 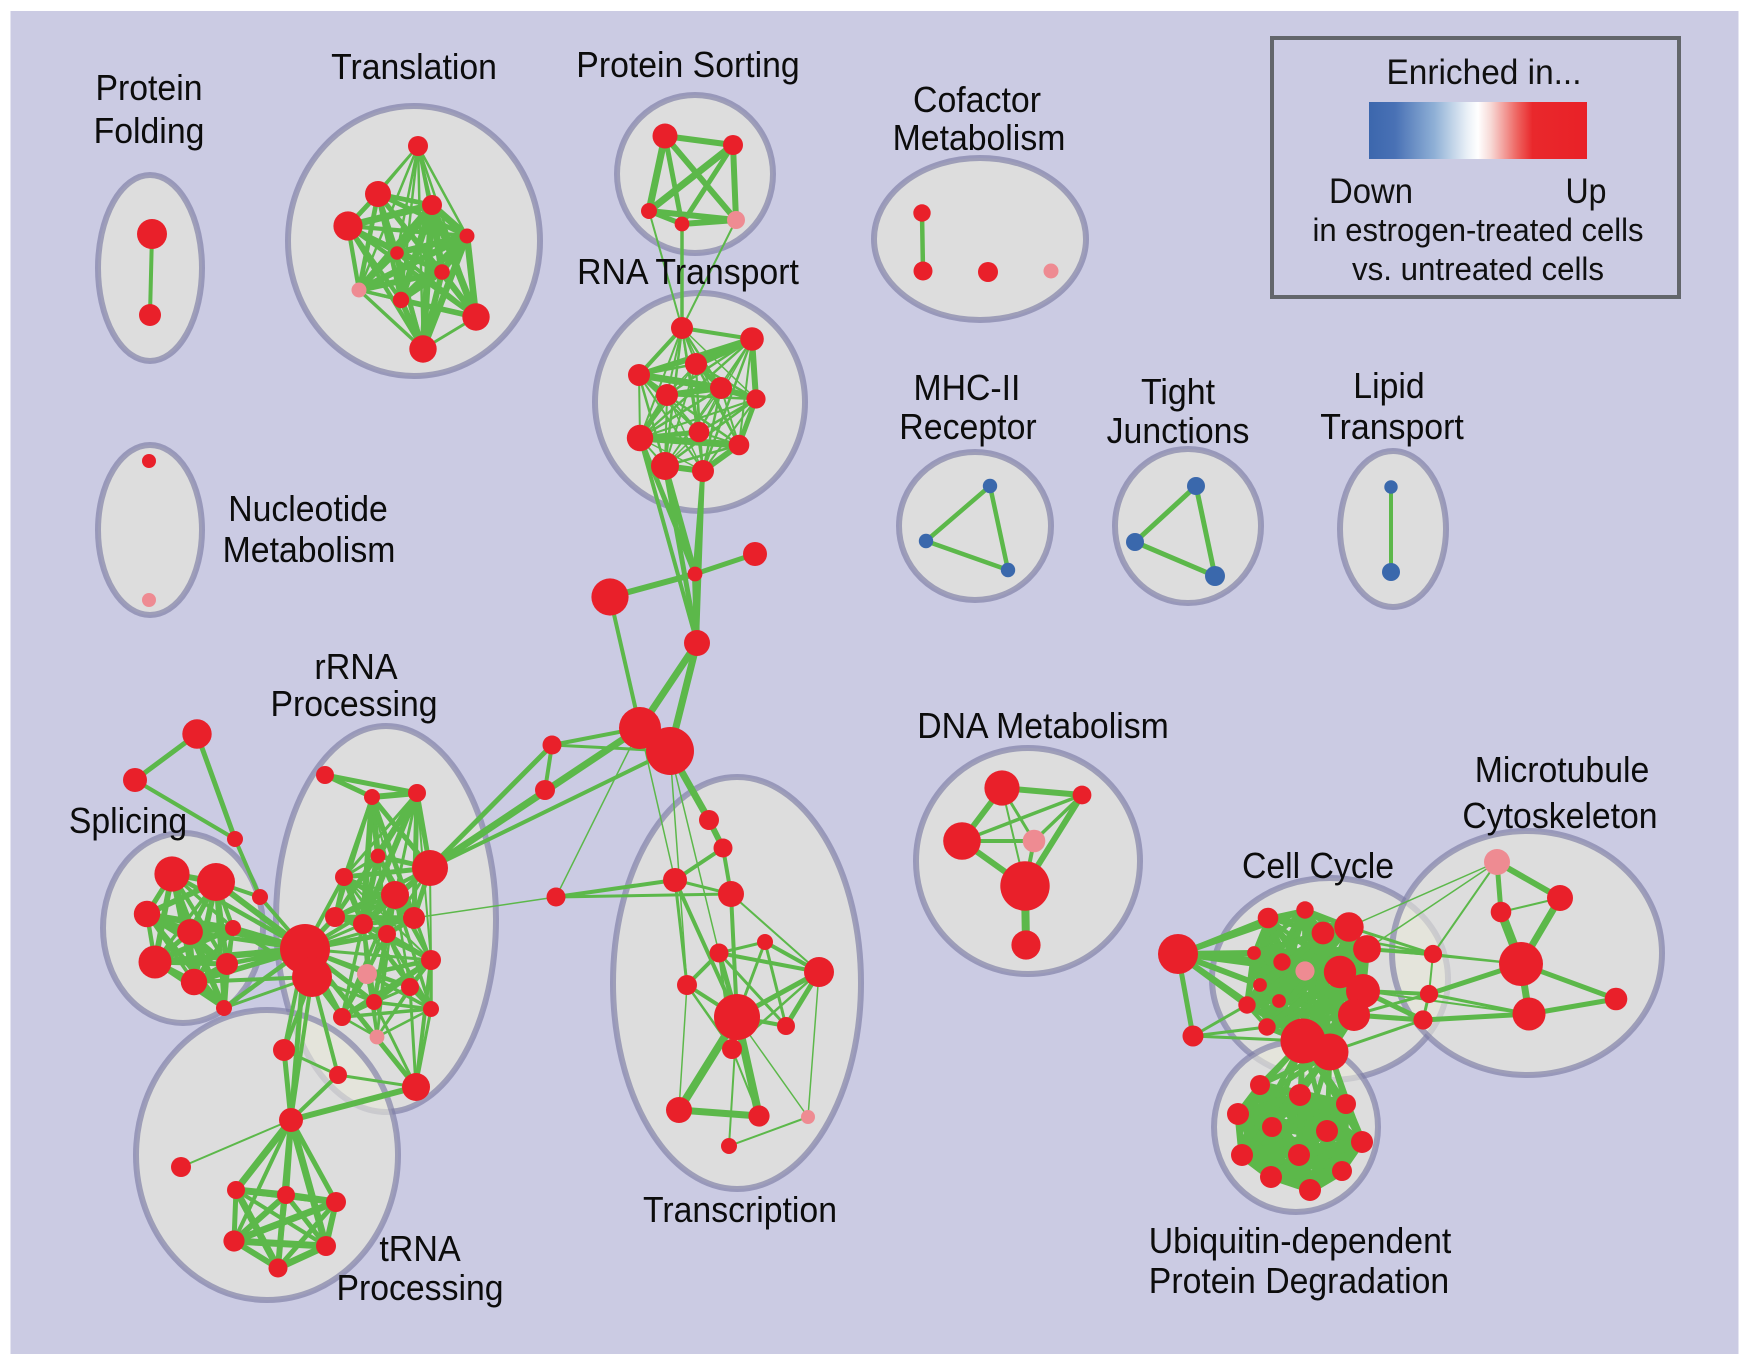 What do you see at coordinates (967, 387) in the screenshot?
I see `svg-text: MHC-II` at bounding box center [967, 387].